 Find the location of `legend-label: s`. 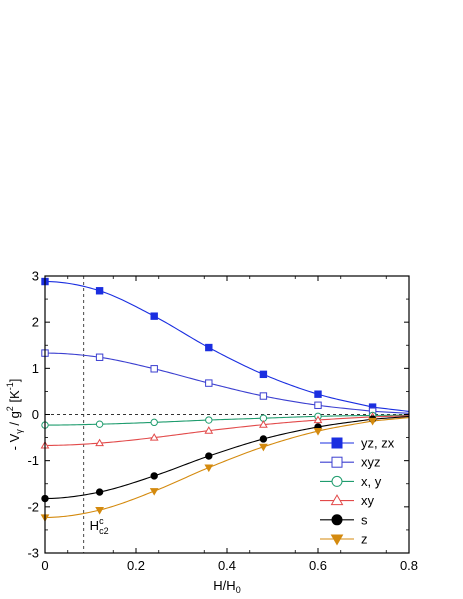

legend-label: s is located at coordinates (364, 519).